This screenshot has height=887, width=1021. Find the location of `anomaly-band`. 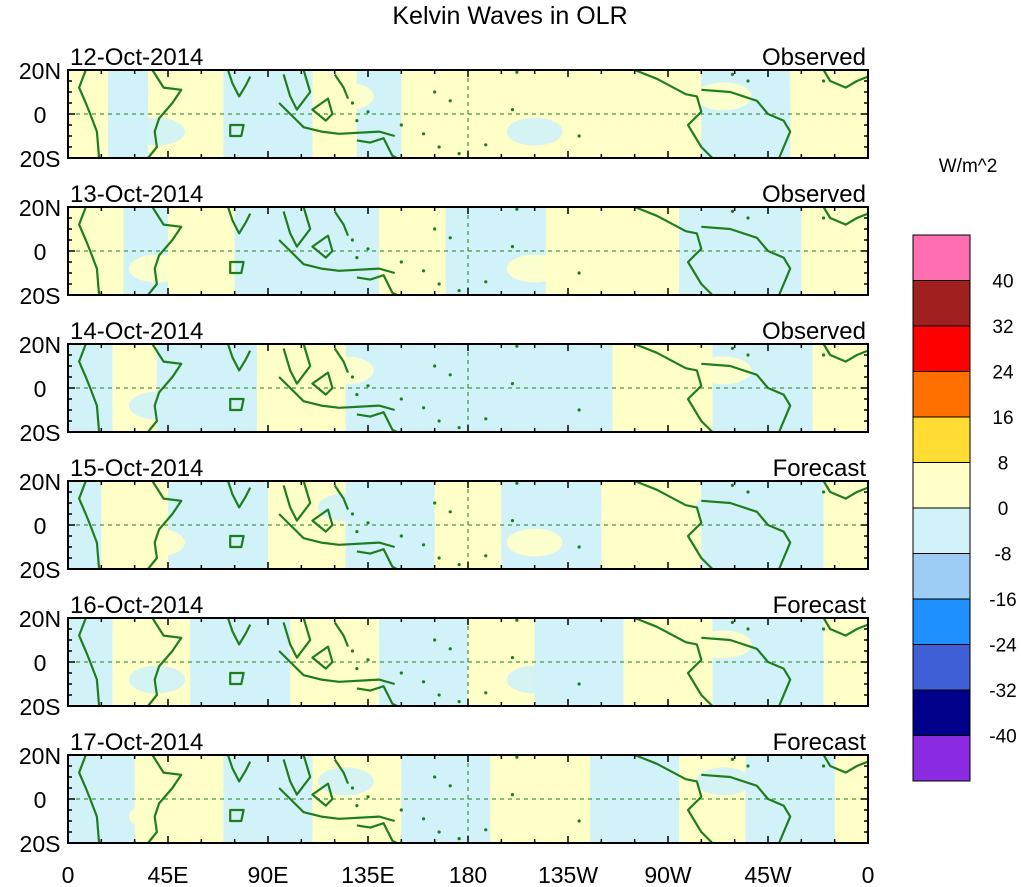

anomaly-band is located at coordinates (490, 388).